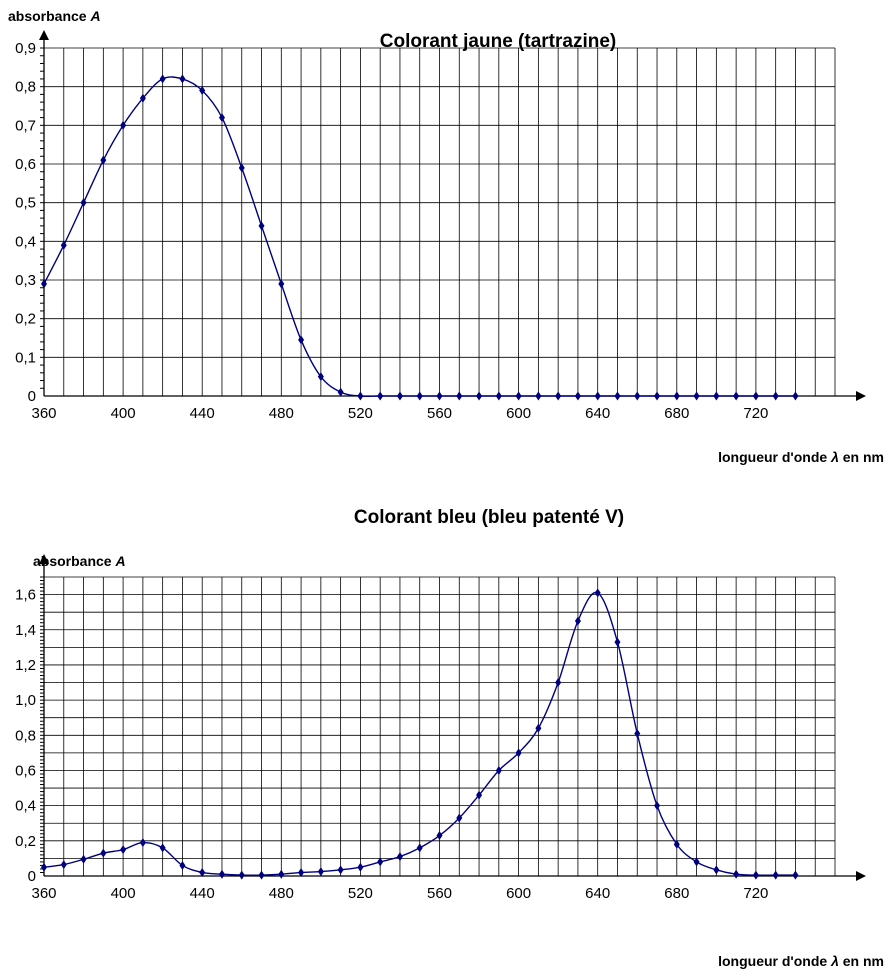  What do you see at coordinates (676, 893) in the screenshot?
I see `blue-chart-x-tick-label: 680` at bounding box center [676, 893].